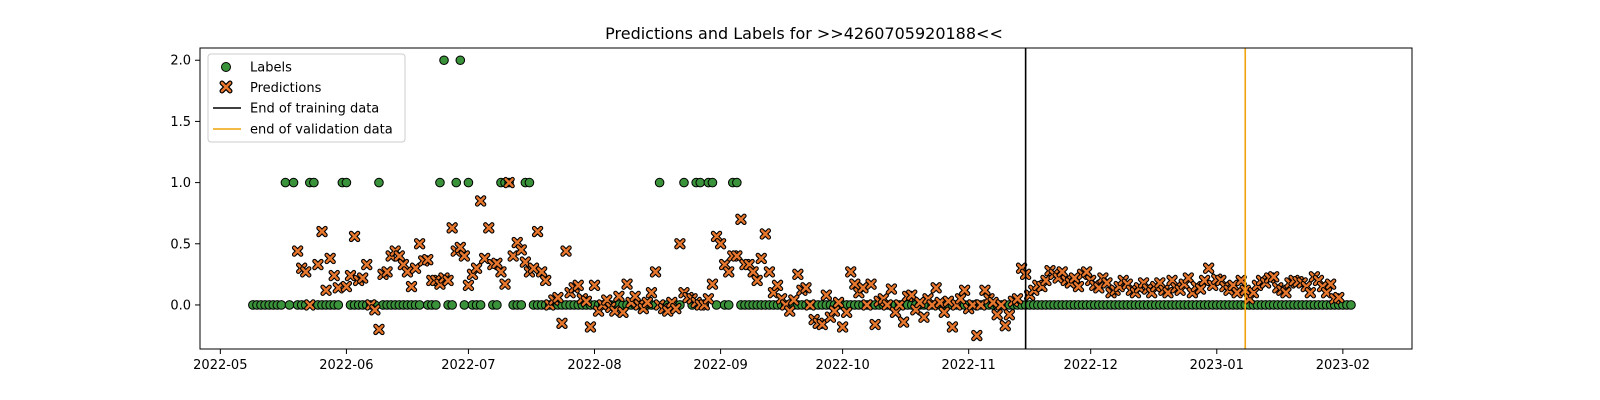 This screenshot has height=400, width=1600. I want to click on x-tick-label: 2022-07, so click(468, 365).